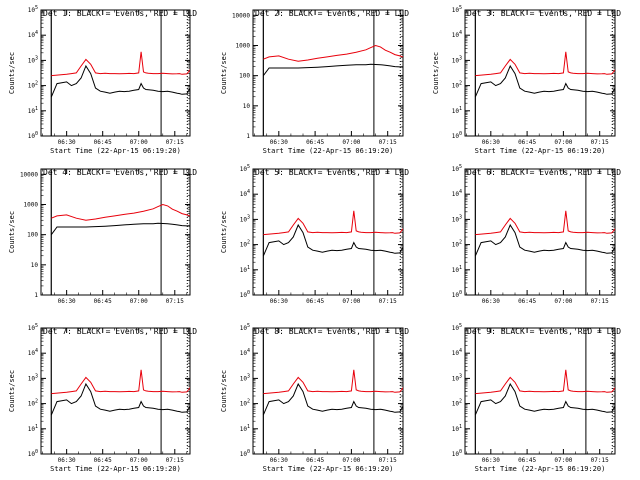 This screenshot has height=480, width=640. What do you see at coordinates (332, 331) in the screenshot?
I see `panel-title: Det 8: BLACK = Events, RED = LLD` at bounding box center [332, 331].